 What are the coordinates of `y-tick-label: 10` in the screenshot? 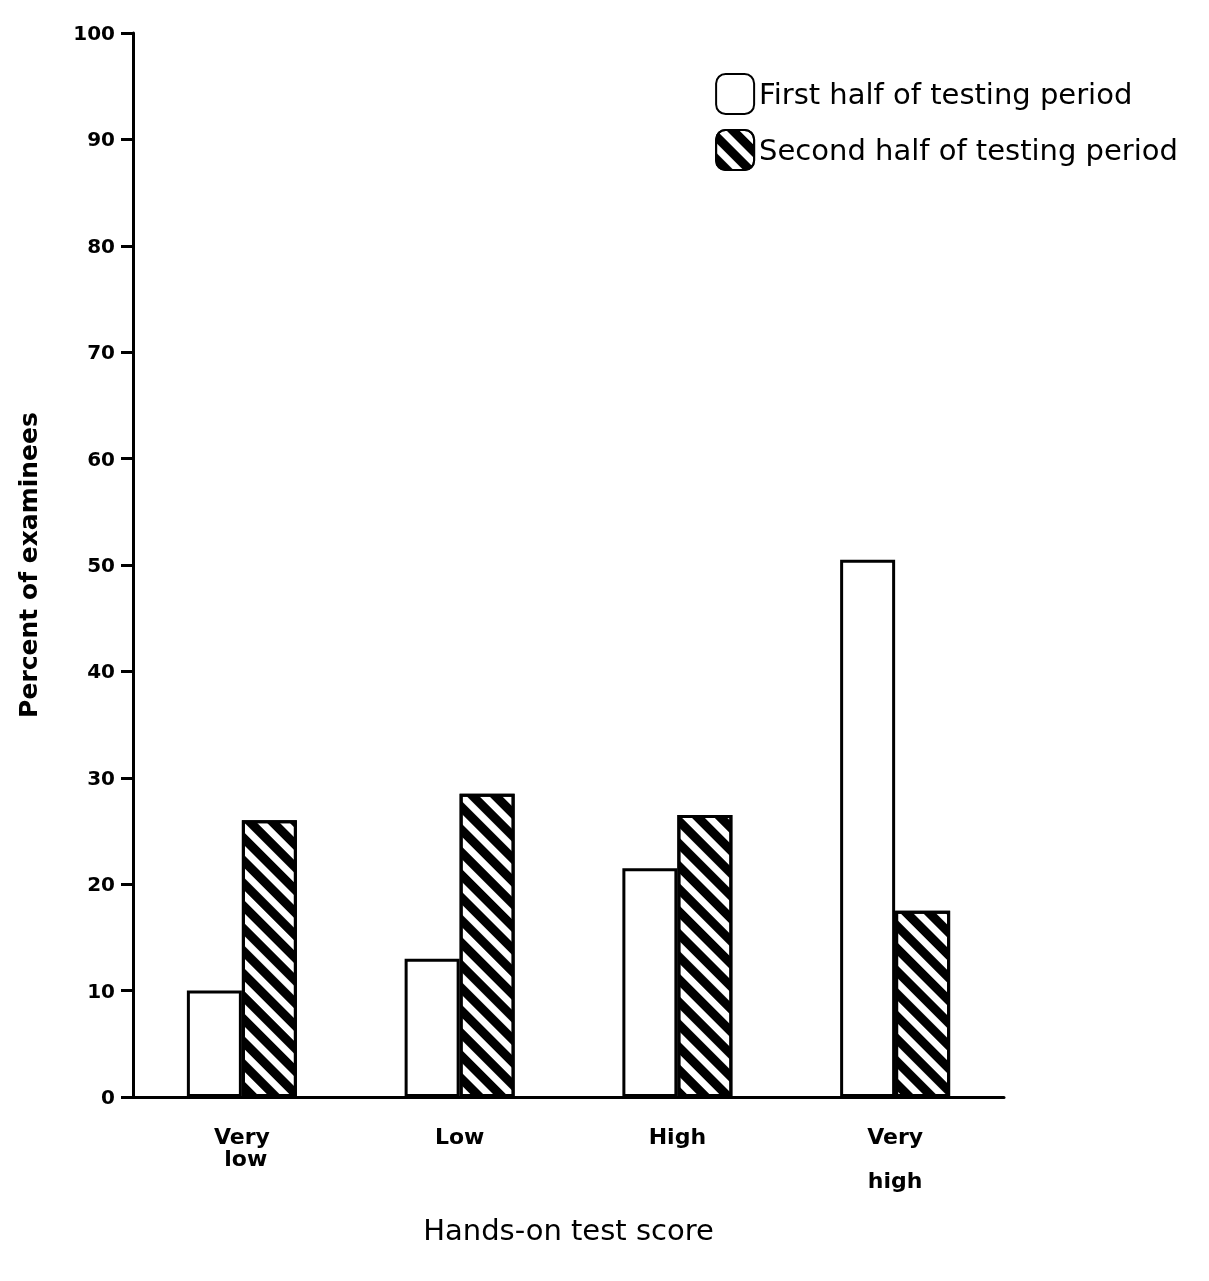 It's located at (101, 990).